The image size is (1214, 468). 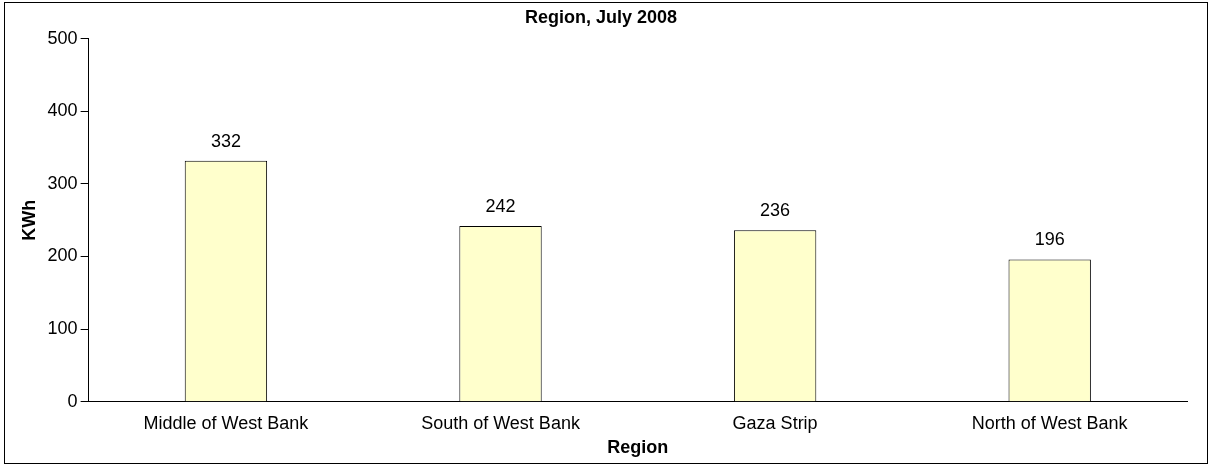 I want to click on data-label: 236, so click(x=775, y=210).